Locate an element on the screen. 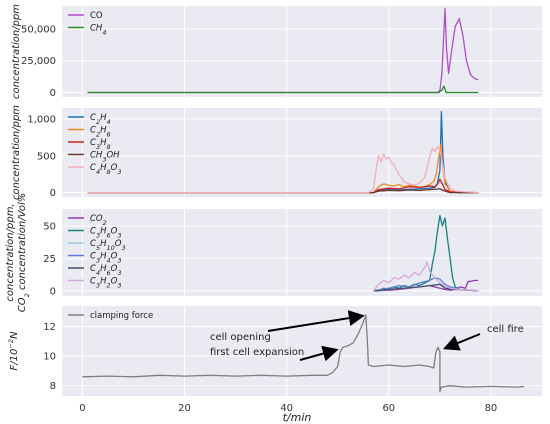 This screenshot has width=550, height=424. y-tick-label: 8 is located at coordinates (53, 386).